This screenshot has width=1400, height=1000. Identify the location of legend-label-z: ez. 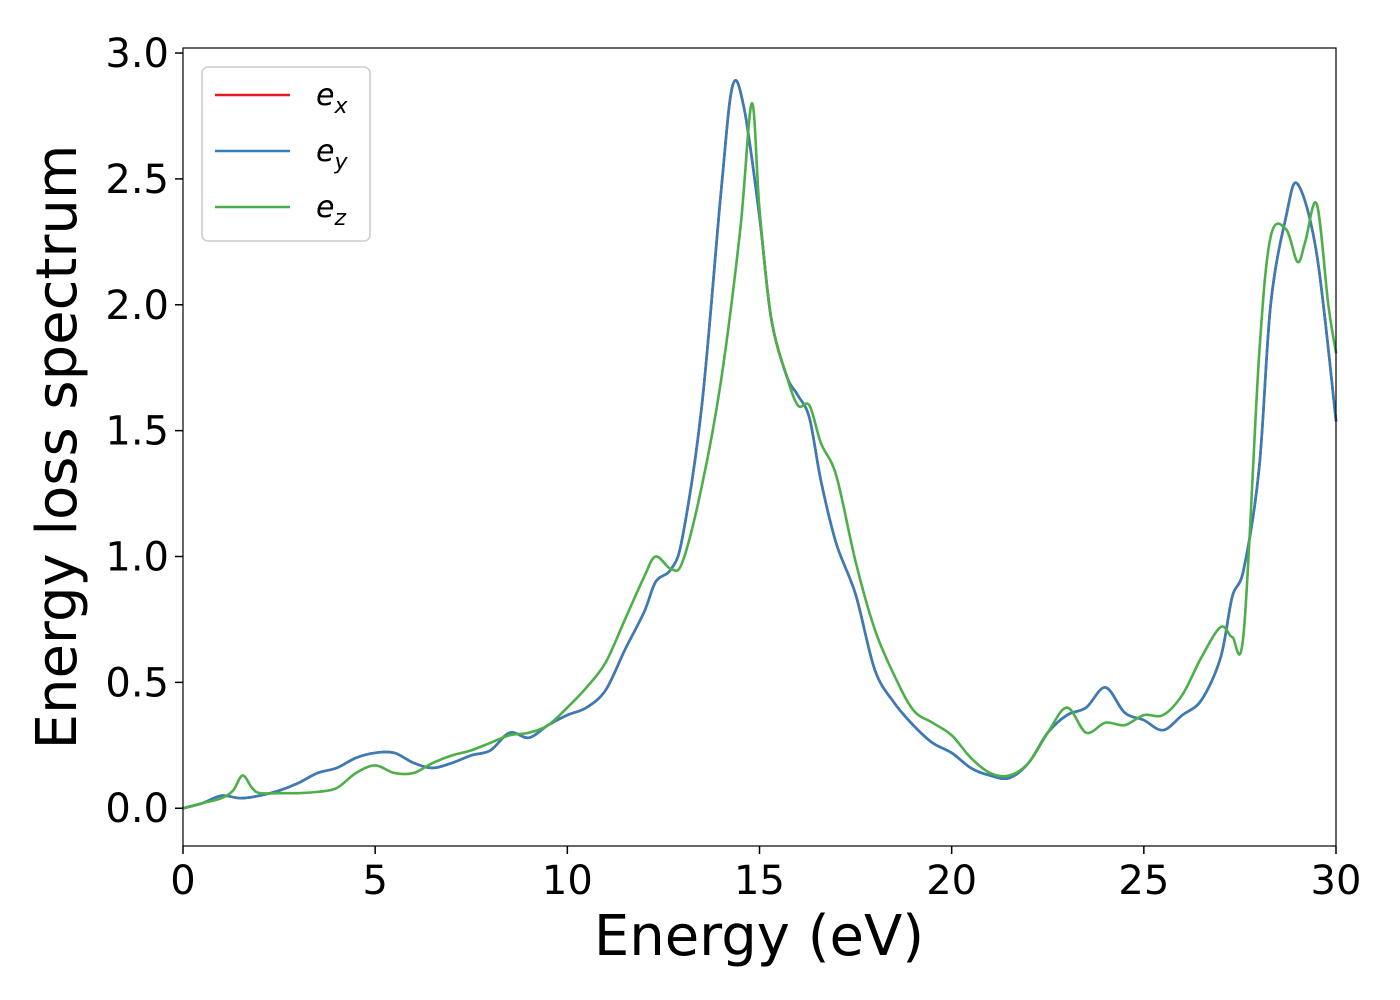
(331, 210).